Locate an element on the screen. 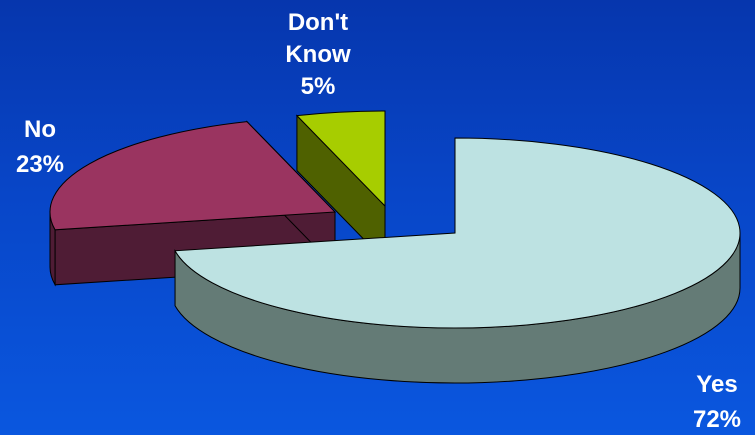 The image size is (755, 435). data-label-yes: Yes 72% is located at coordinates (717, 402).